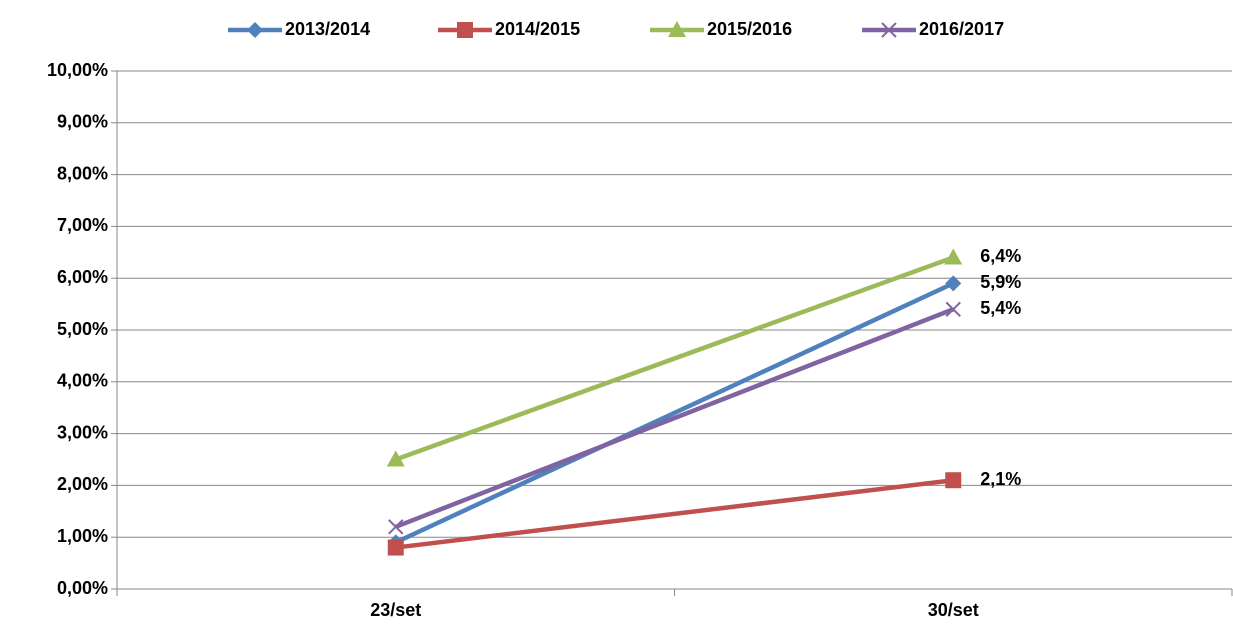 This screenshot has height=633, width=1233. Describe the element at coordinates (82, 329) in the screenshot. I see `y-tick-label: 5,00%` at that location.